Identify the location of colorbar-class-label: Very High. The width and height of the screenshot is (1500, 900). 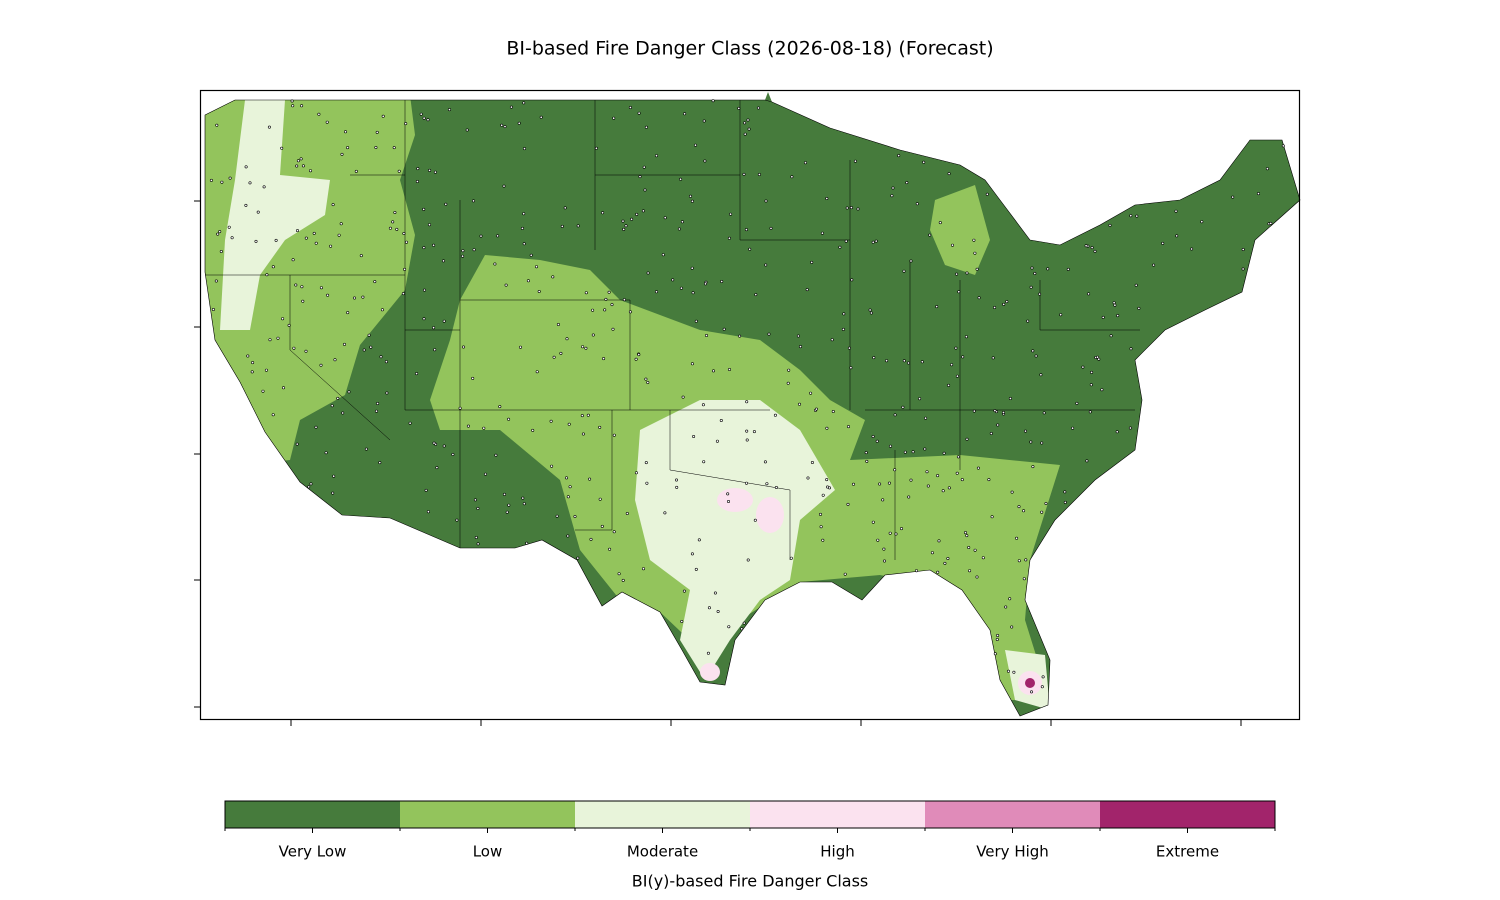
(1012, 852).